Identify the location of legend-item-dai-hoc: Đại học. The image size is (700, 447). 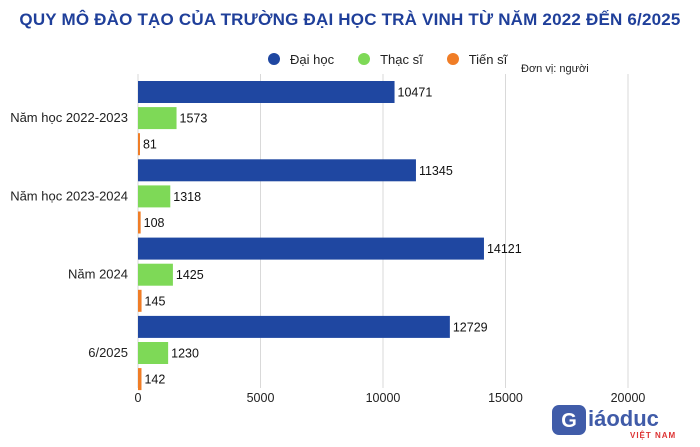
(301, 59).